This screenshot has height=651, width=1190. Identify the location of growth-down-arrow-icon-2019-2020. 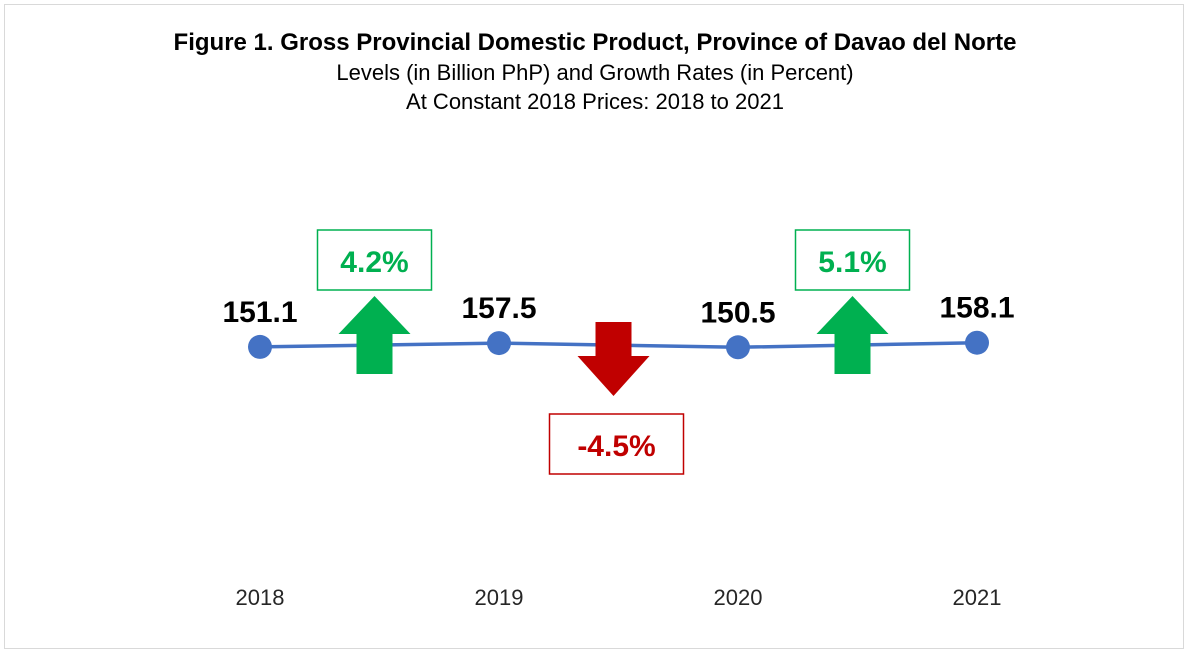
(613, 359).